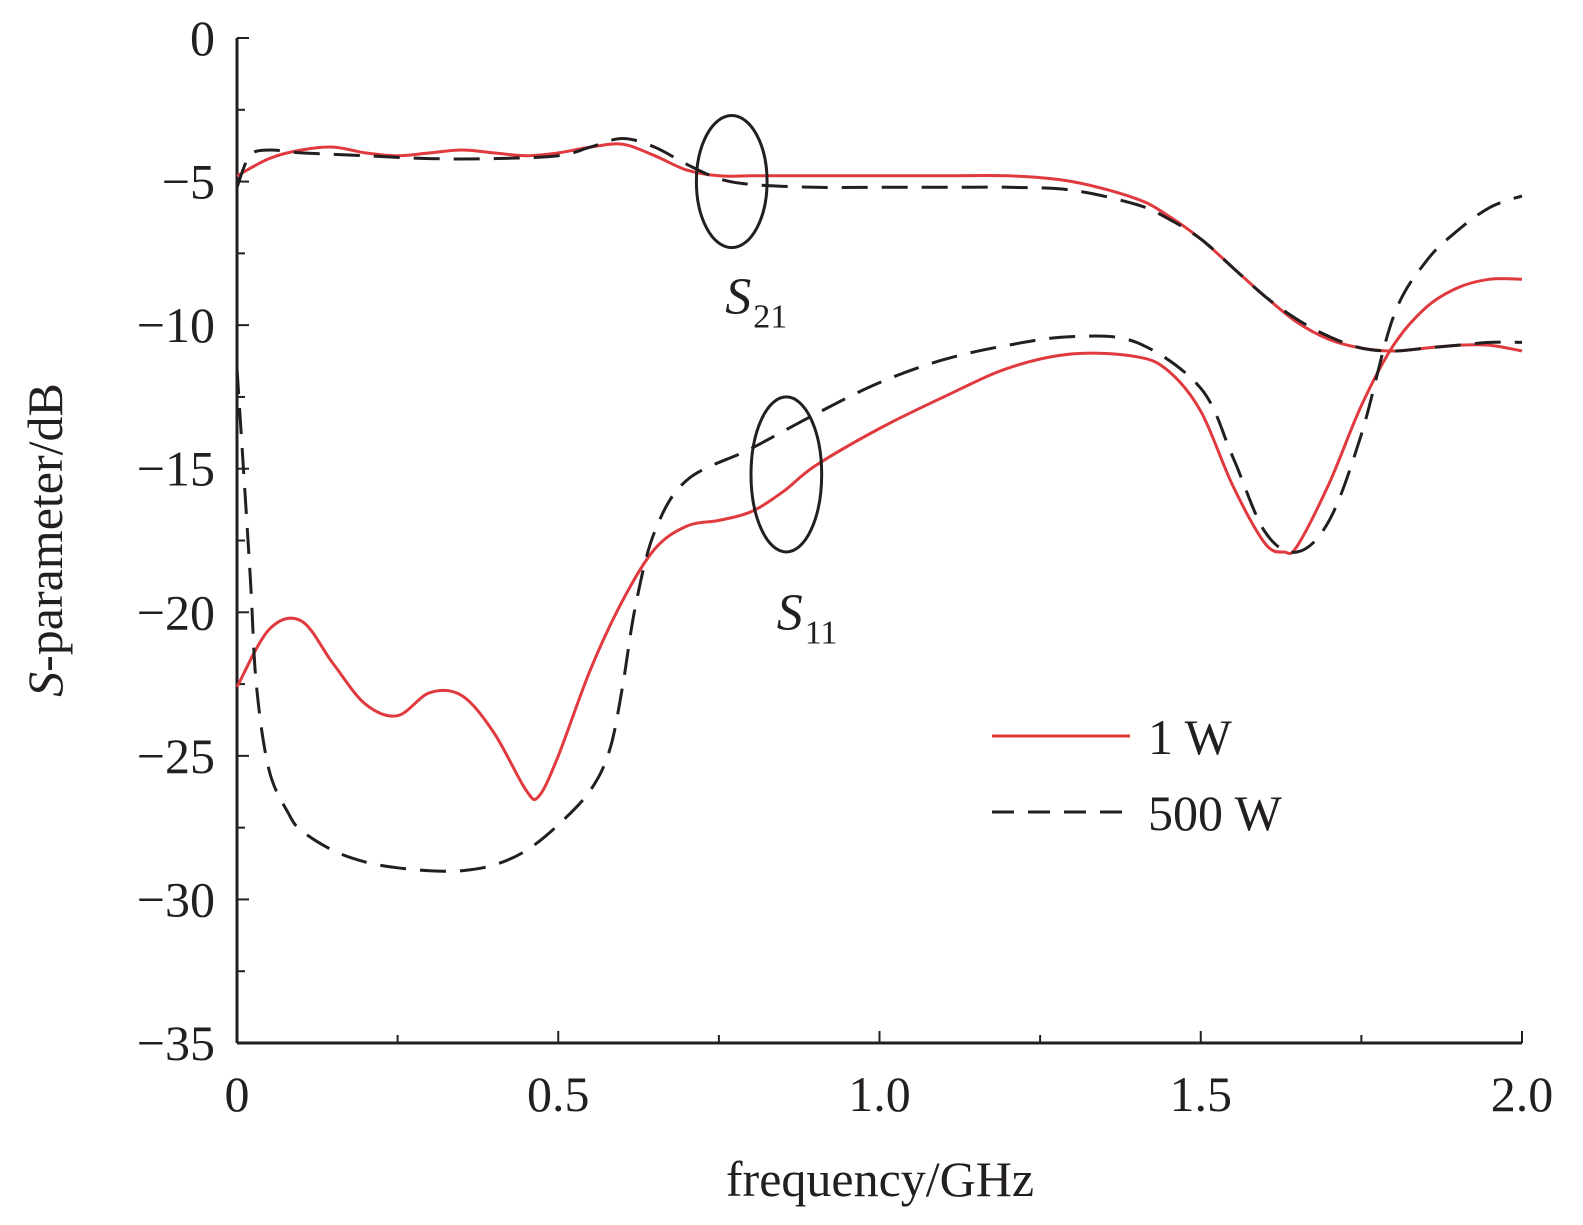 This screenshot has width=1583, height=1225. What do you see at coordinates (176, 756) in the screenshot?
I see `y-tick-label: −25` at bounding box center [176, 756].